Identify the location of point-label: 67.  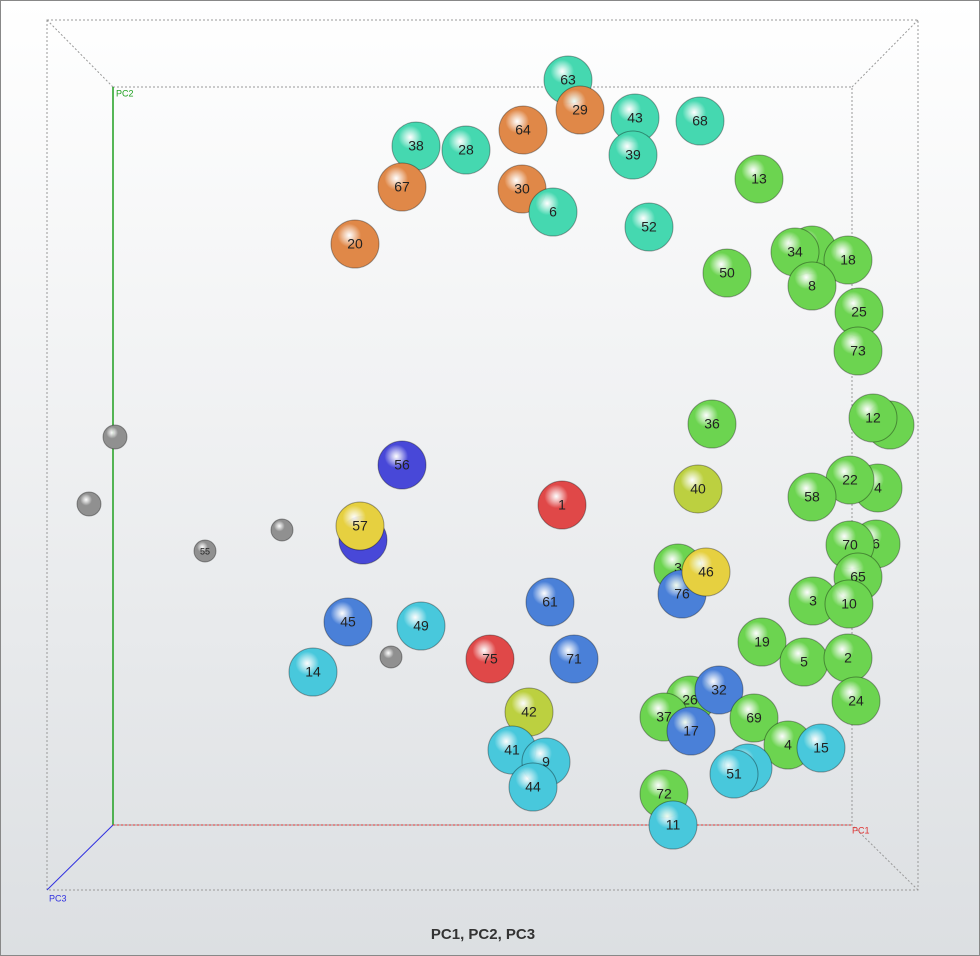
(402, 187).